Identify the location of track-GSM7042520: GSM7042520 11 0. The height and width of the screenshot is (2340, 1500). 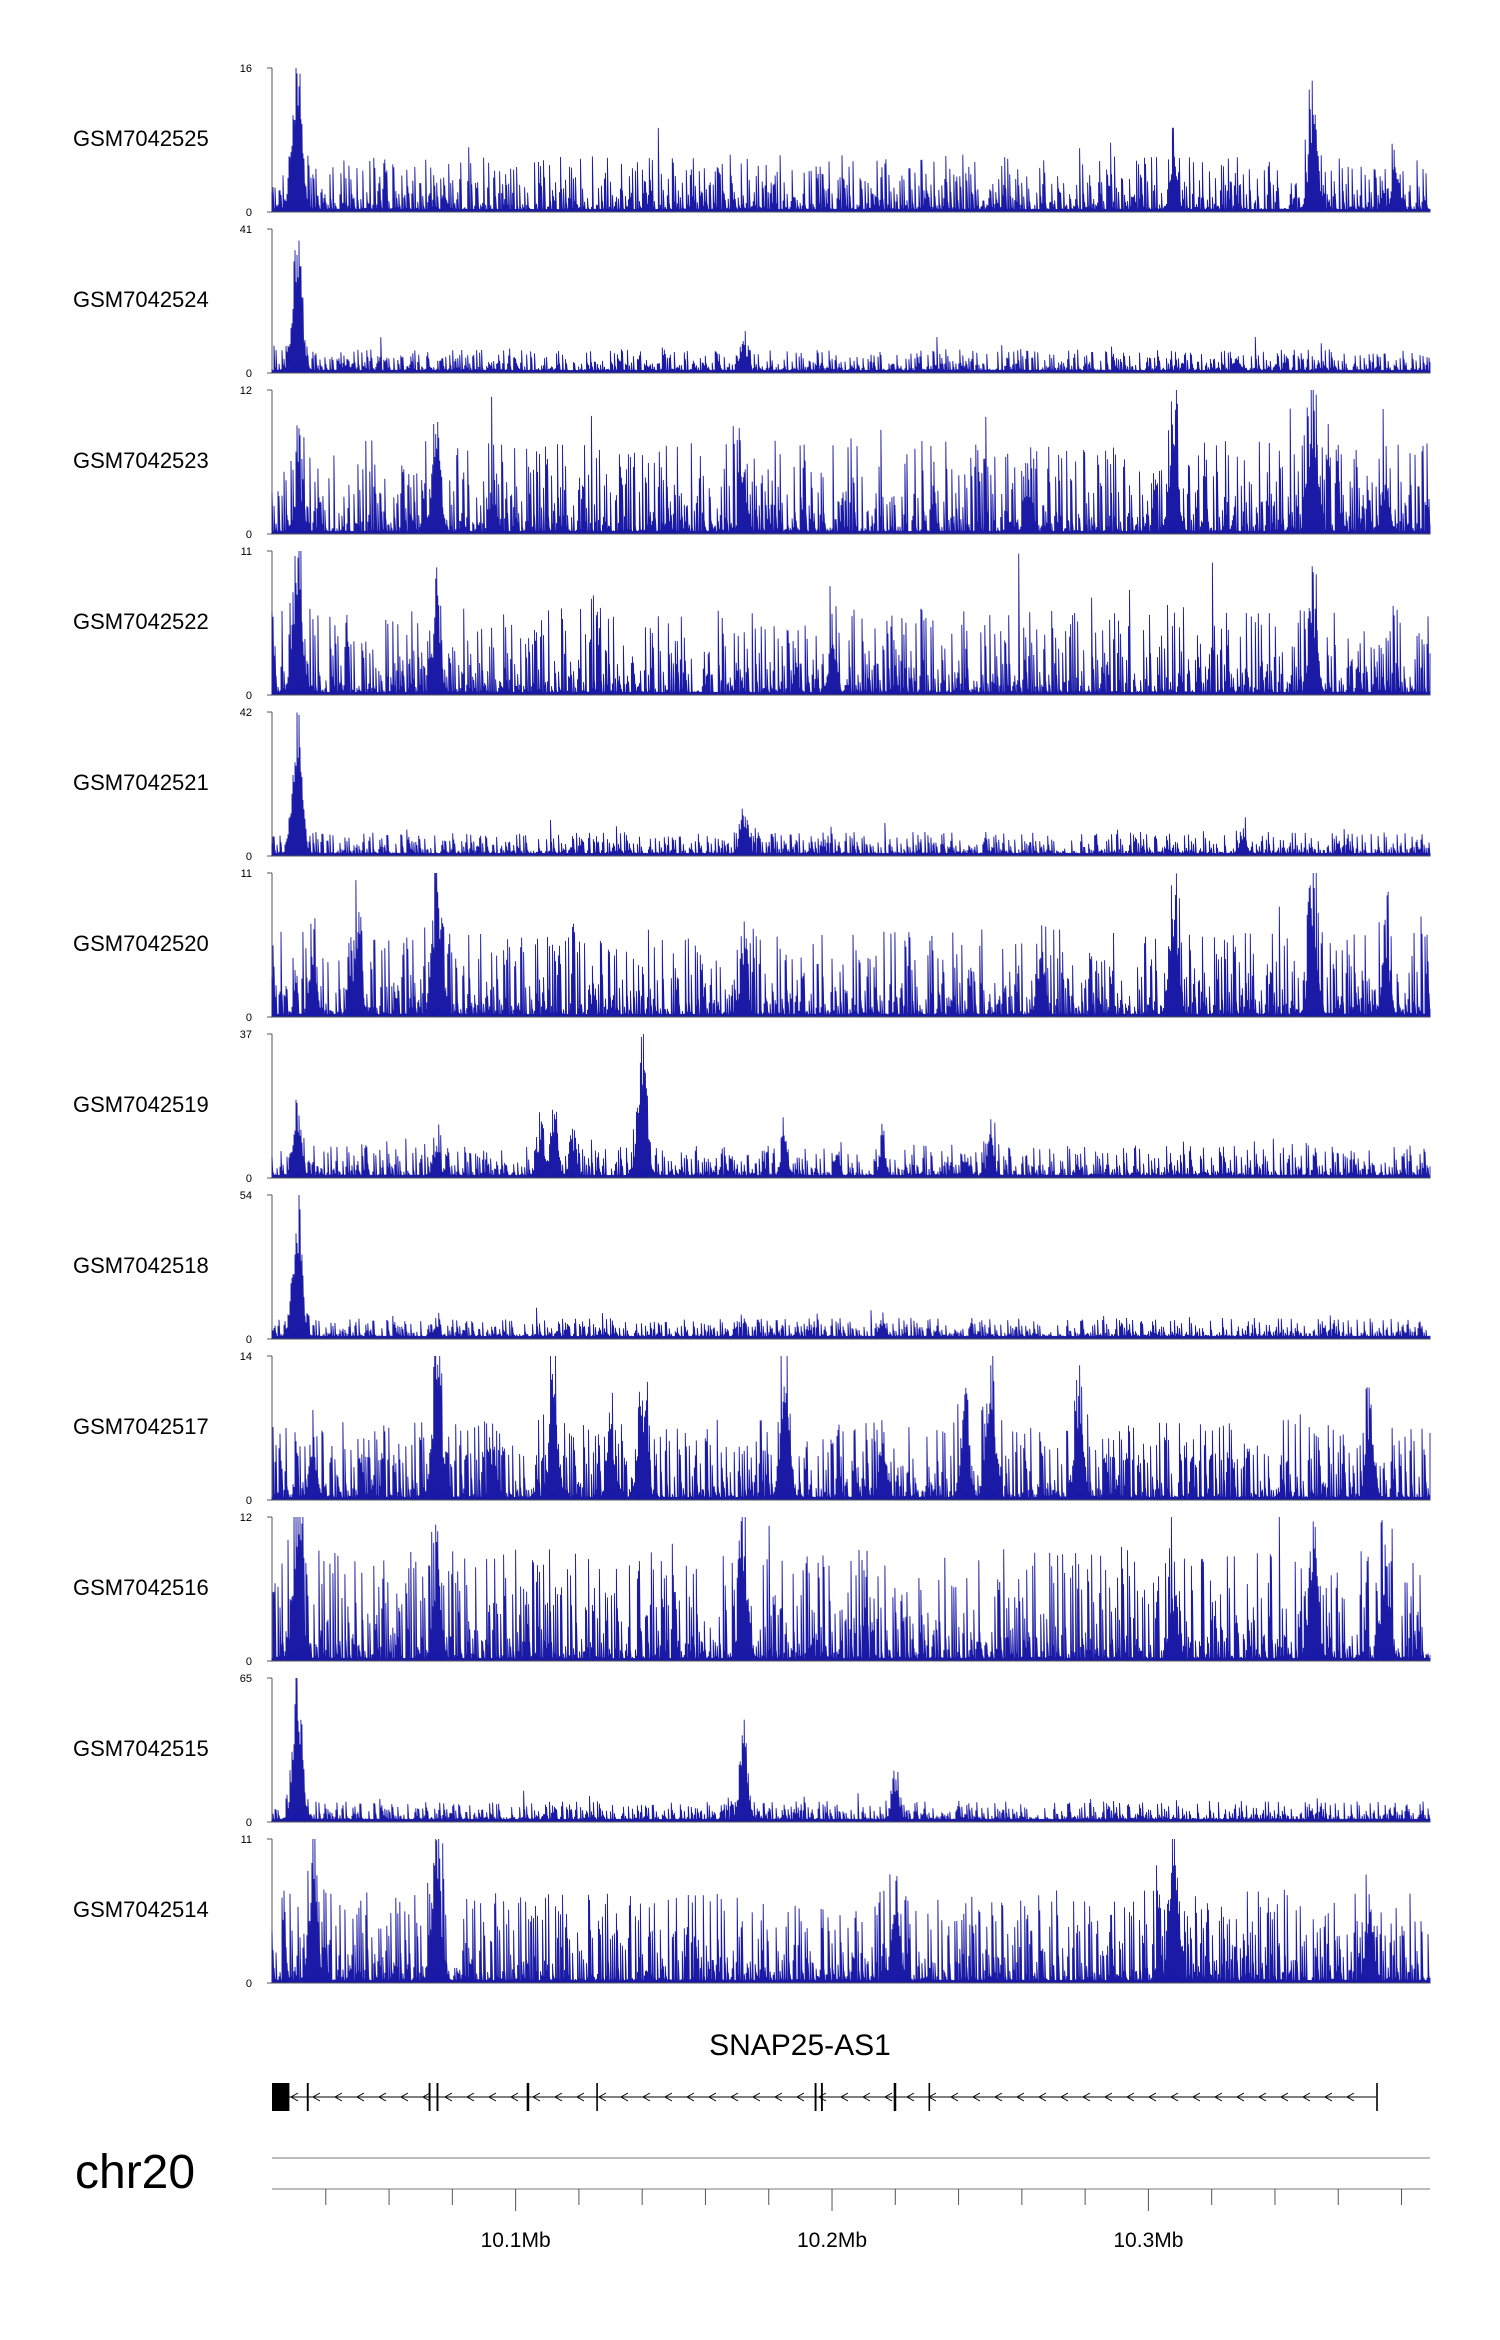
(752, 946).